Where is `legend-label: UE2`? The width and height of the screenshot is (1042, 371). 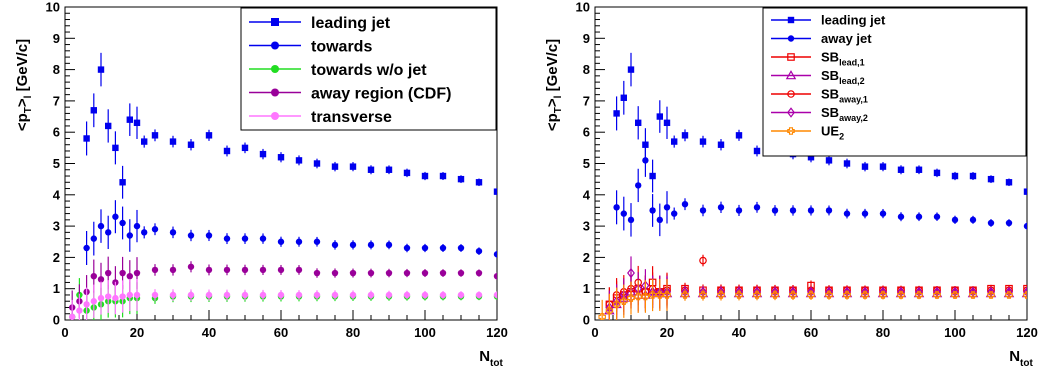
legend-label: UE2 is located at coordinates (832, 133).